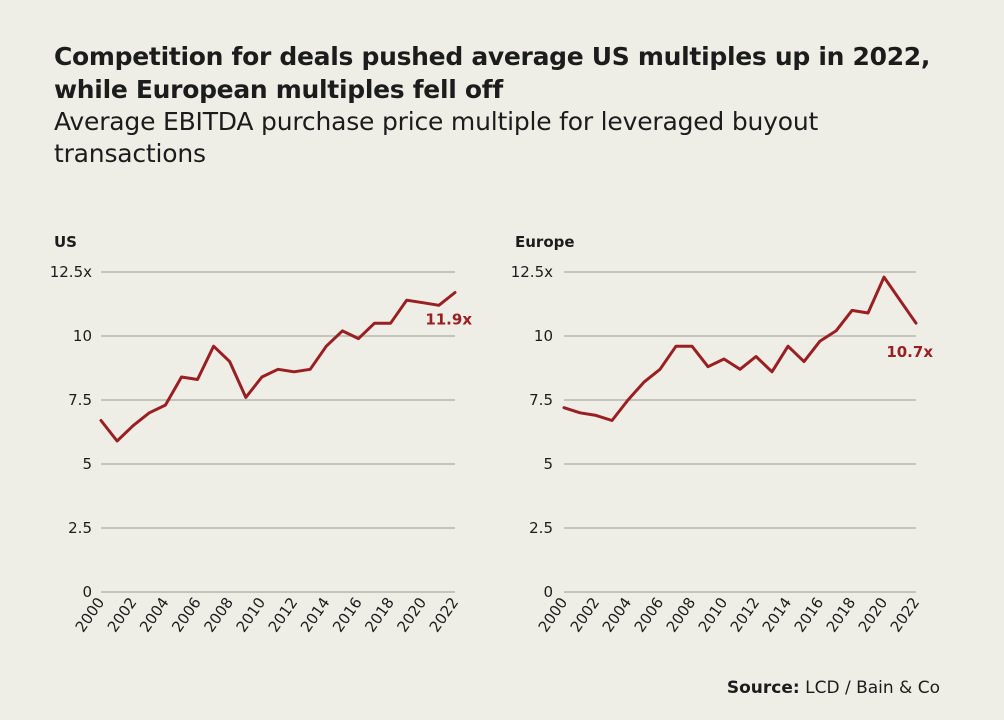  I want to click on source-note: Source: LCD / Bain & Co, so click(833, 688).